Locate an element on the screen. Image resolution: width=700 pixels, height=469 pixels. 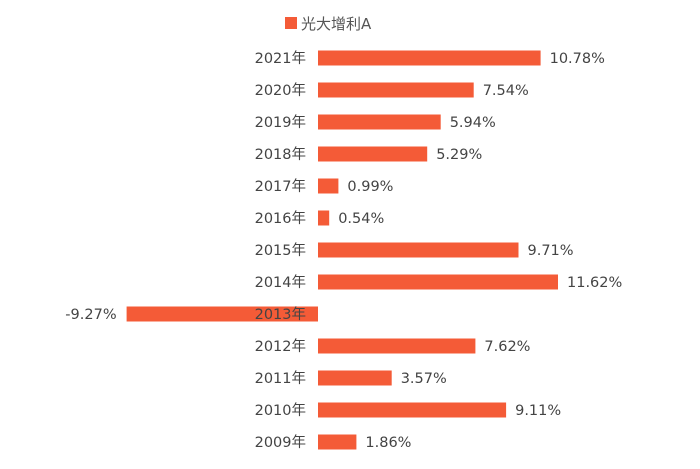
data-label: 0.99% is located at coordinates (370, 187).